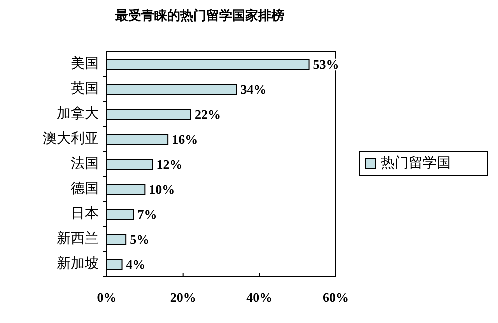  Describe the element at coordinates (78, 239) in the screenshot. I see `y-tick-label: 新西兰` at that location.